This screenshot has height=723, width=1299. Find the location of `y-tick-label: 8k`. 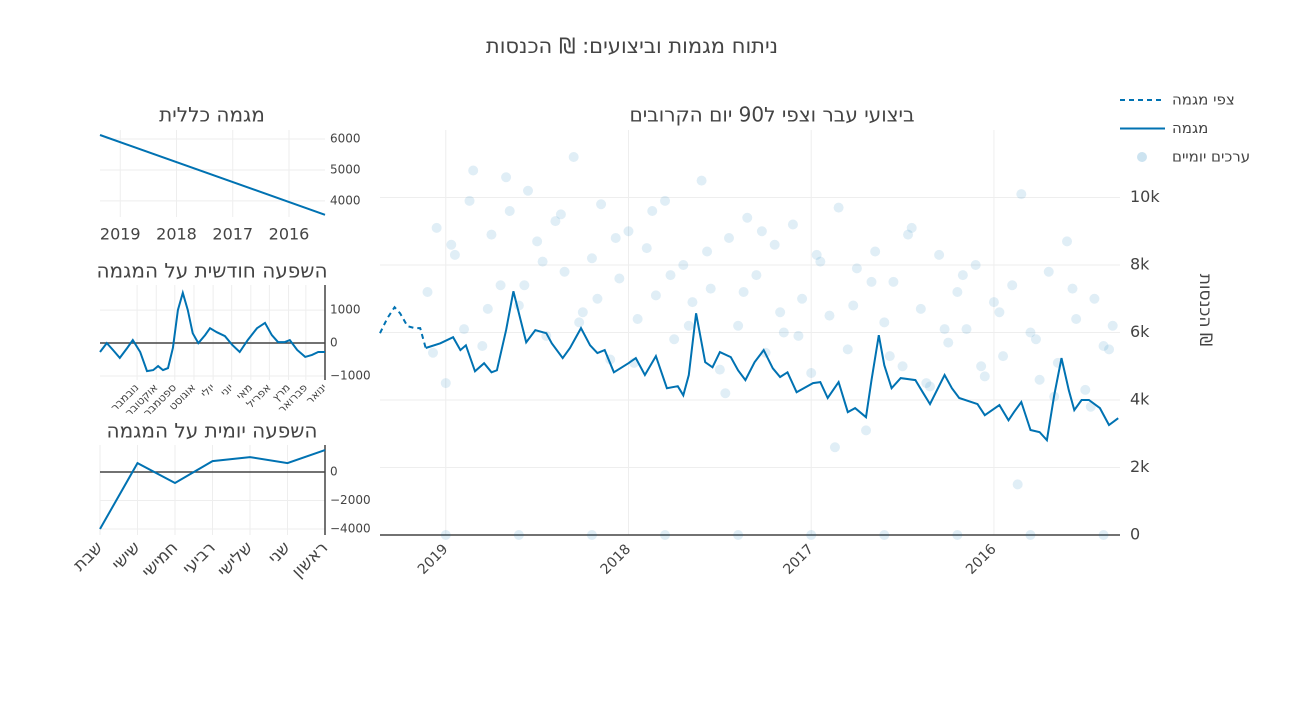

y-tick-label: 8k is located at coordinates (1140, 264).